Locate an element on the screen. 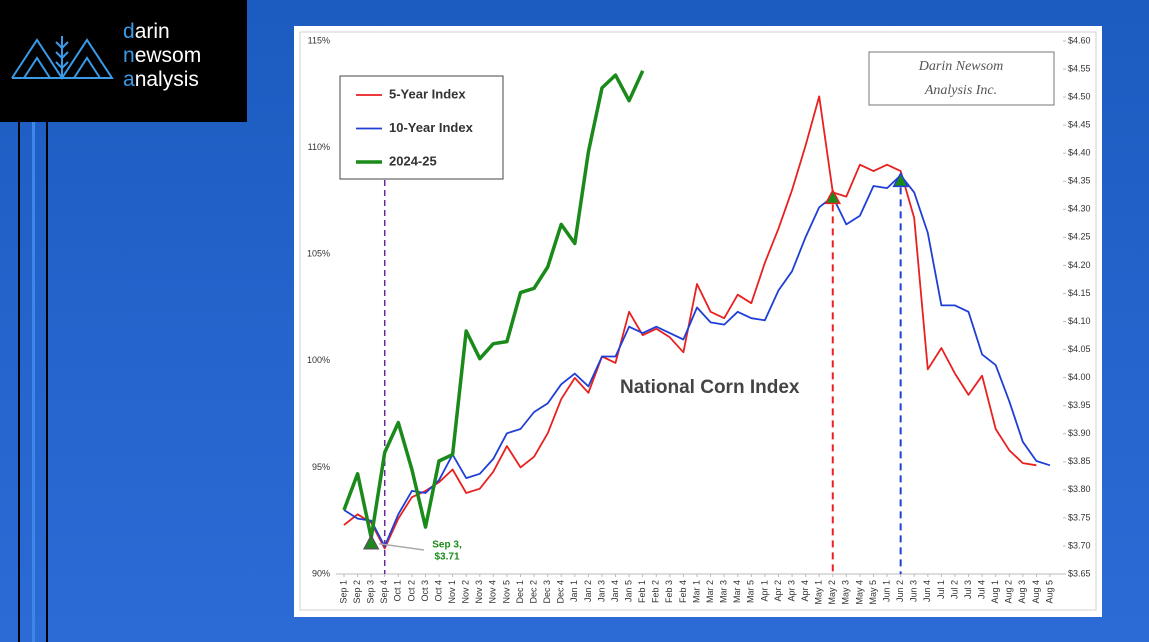 This screenshot has height=642, width=1149. x-tick-label: Jul 4 is located at coordinates (981, 589).